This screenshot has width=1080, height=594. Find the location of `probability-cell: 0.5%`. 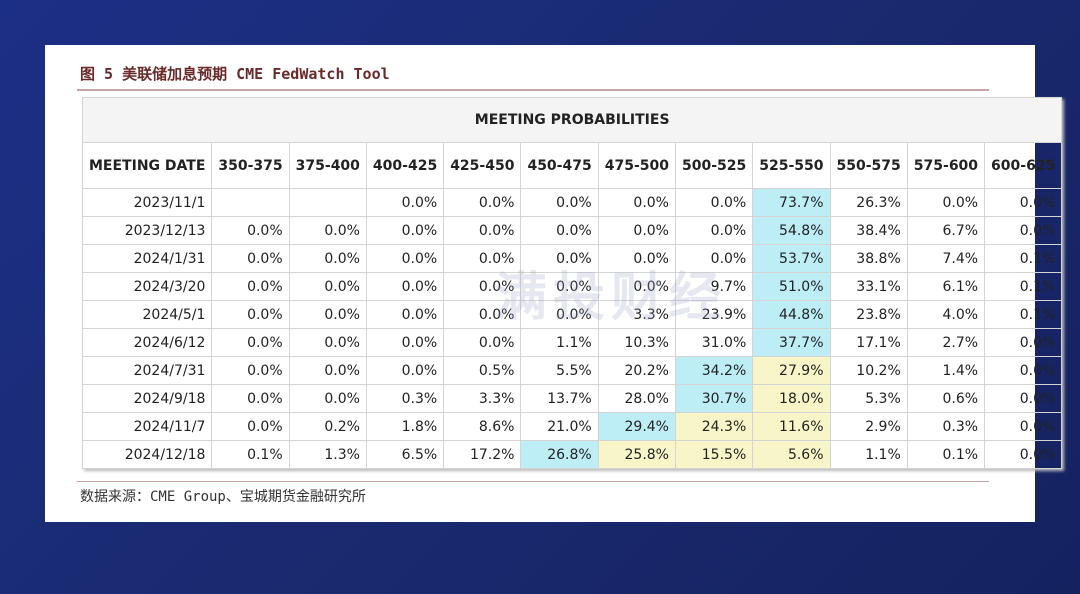

probability-cell: 0.5% is located at coordinates (482, 370).